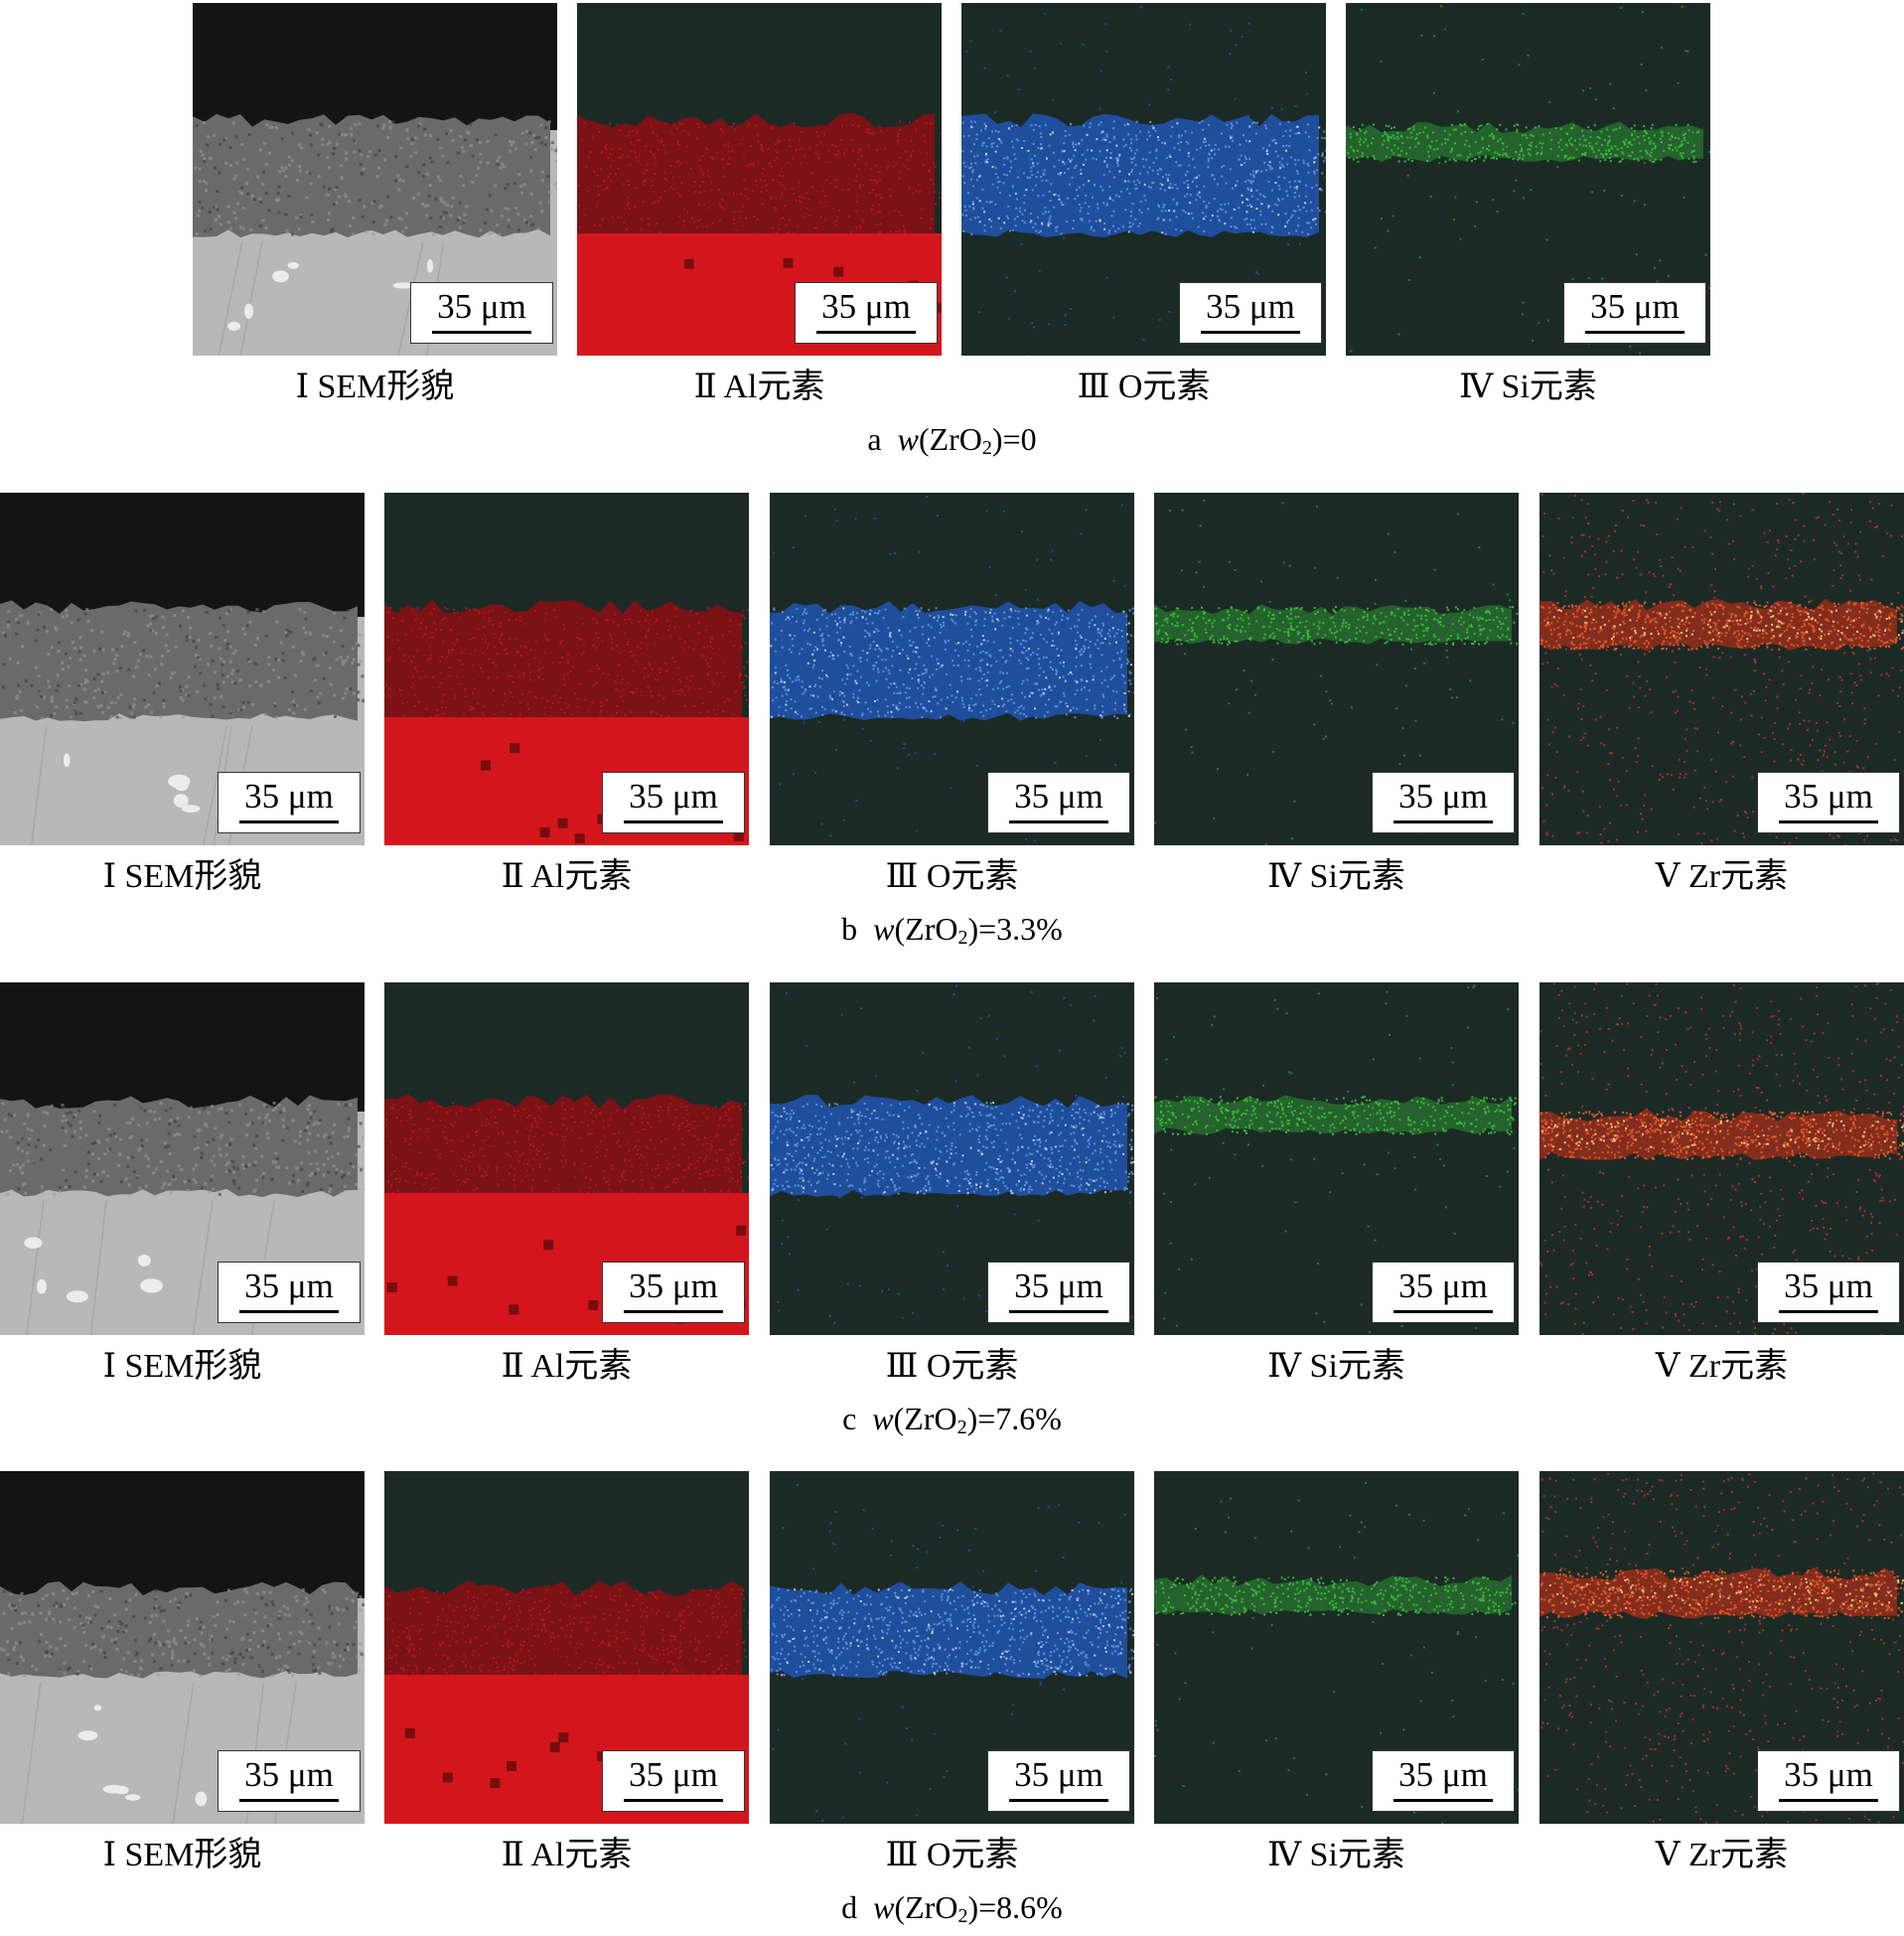 The height and width of the screenshot is (1936, 1904). What do you see at coordinates (849, 1907) in the screenshot?
I see `caption-letter: d` at bounding box center [849, 1907].